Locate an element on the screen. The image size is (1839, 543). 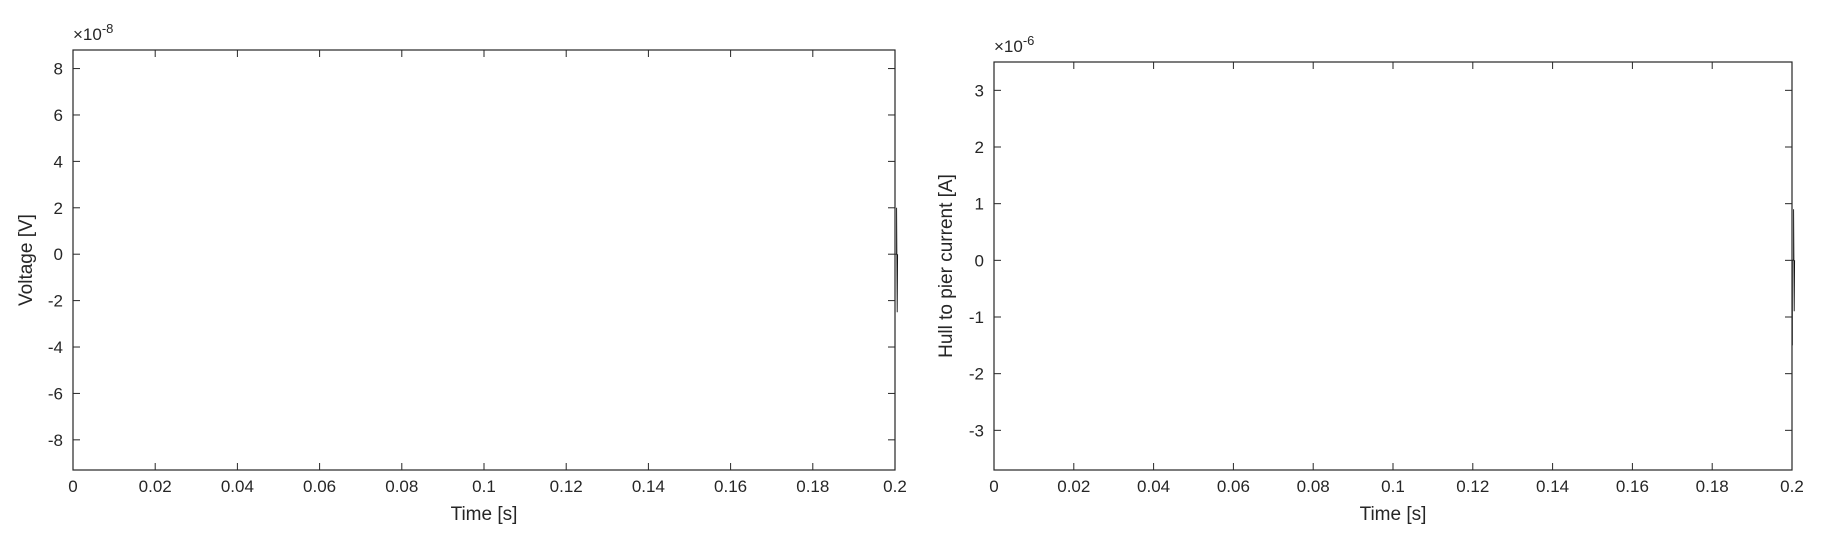
y-tick-label: -4 is located at coordinates (55, 347).